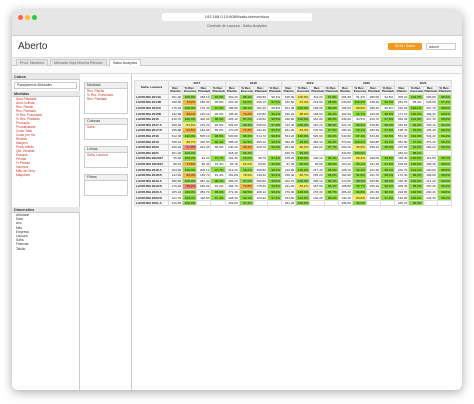  Describe the element at coordinates (34, 17) in the screenshot. I see `zoom-button` at that location.